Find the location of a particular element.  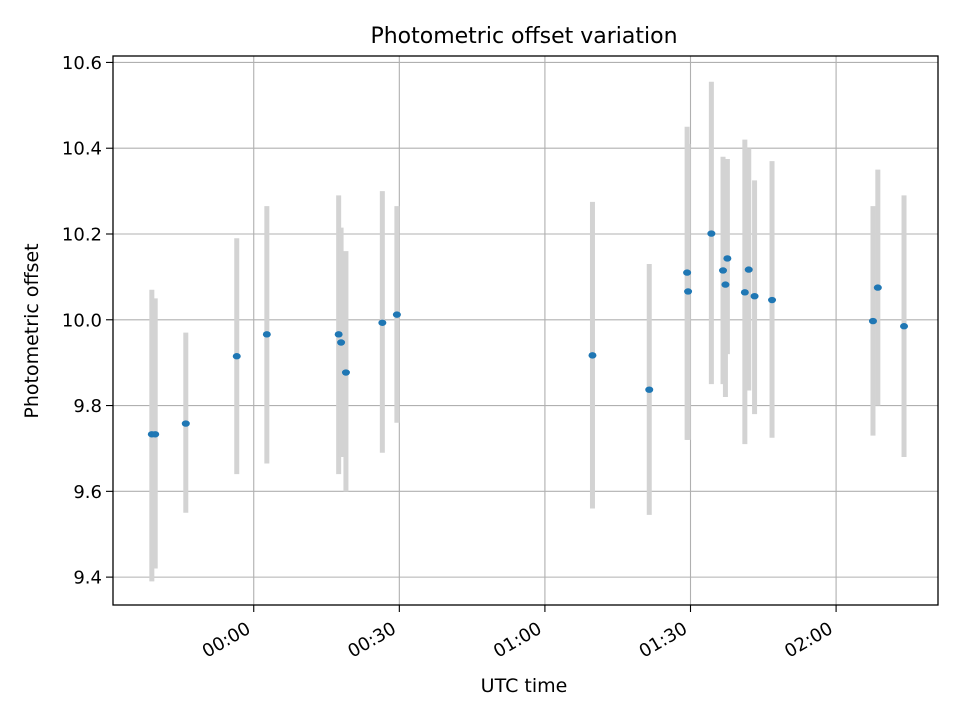

x-axis-label: UTC time is located at coordinates (524, 686).